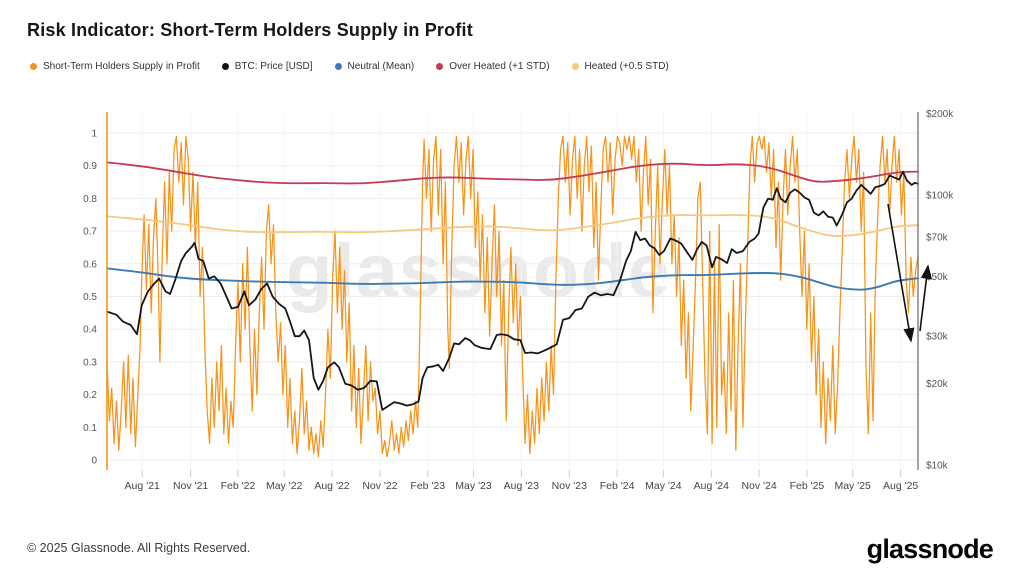 The width and height of the screenshot is (1024, 576). What do you see at coordinates (569, 486) in the screenshot?
I see `x-axis-label: Nov '23` at bounding box center [569, 486].